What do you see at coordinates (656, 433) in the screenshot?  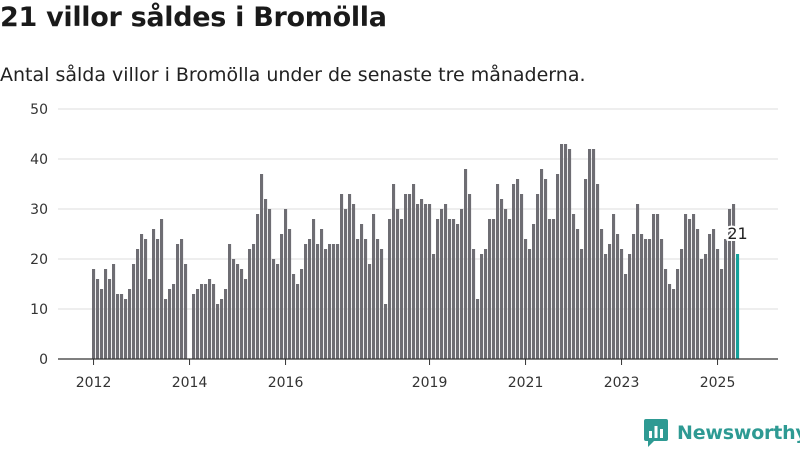 I see `newsworthy-logo-icon` at bounding box center [656, 433].